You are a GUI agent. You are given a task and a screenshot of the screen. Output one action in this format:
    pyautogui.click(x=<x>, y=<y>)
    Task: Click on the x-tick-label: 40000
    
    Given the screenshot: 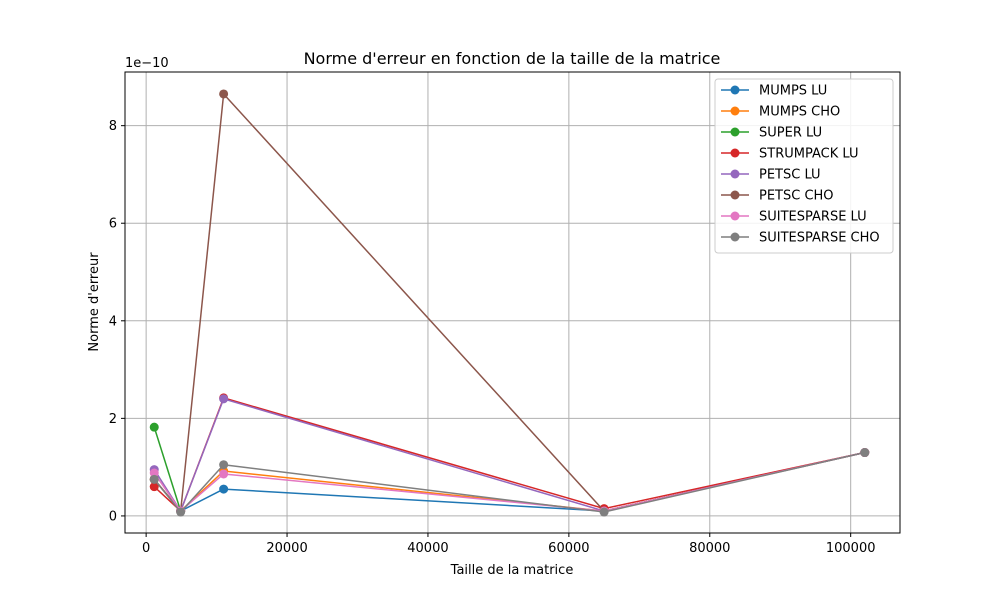 What is the action you would take?
    pyautogui.click(x=427, y=548)
    